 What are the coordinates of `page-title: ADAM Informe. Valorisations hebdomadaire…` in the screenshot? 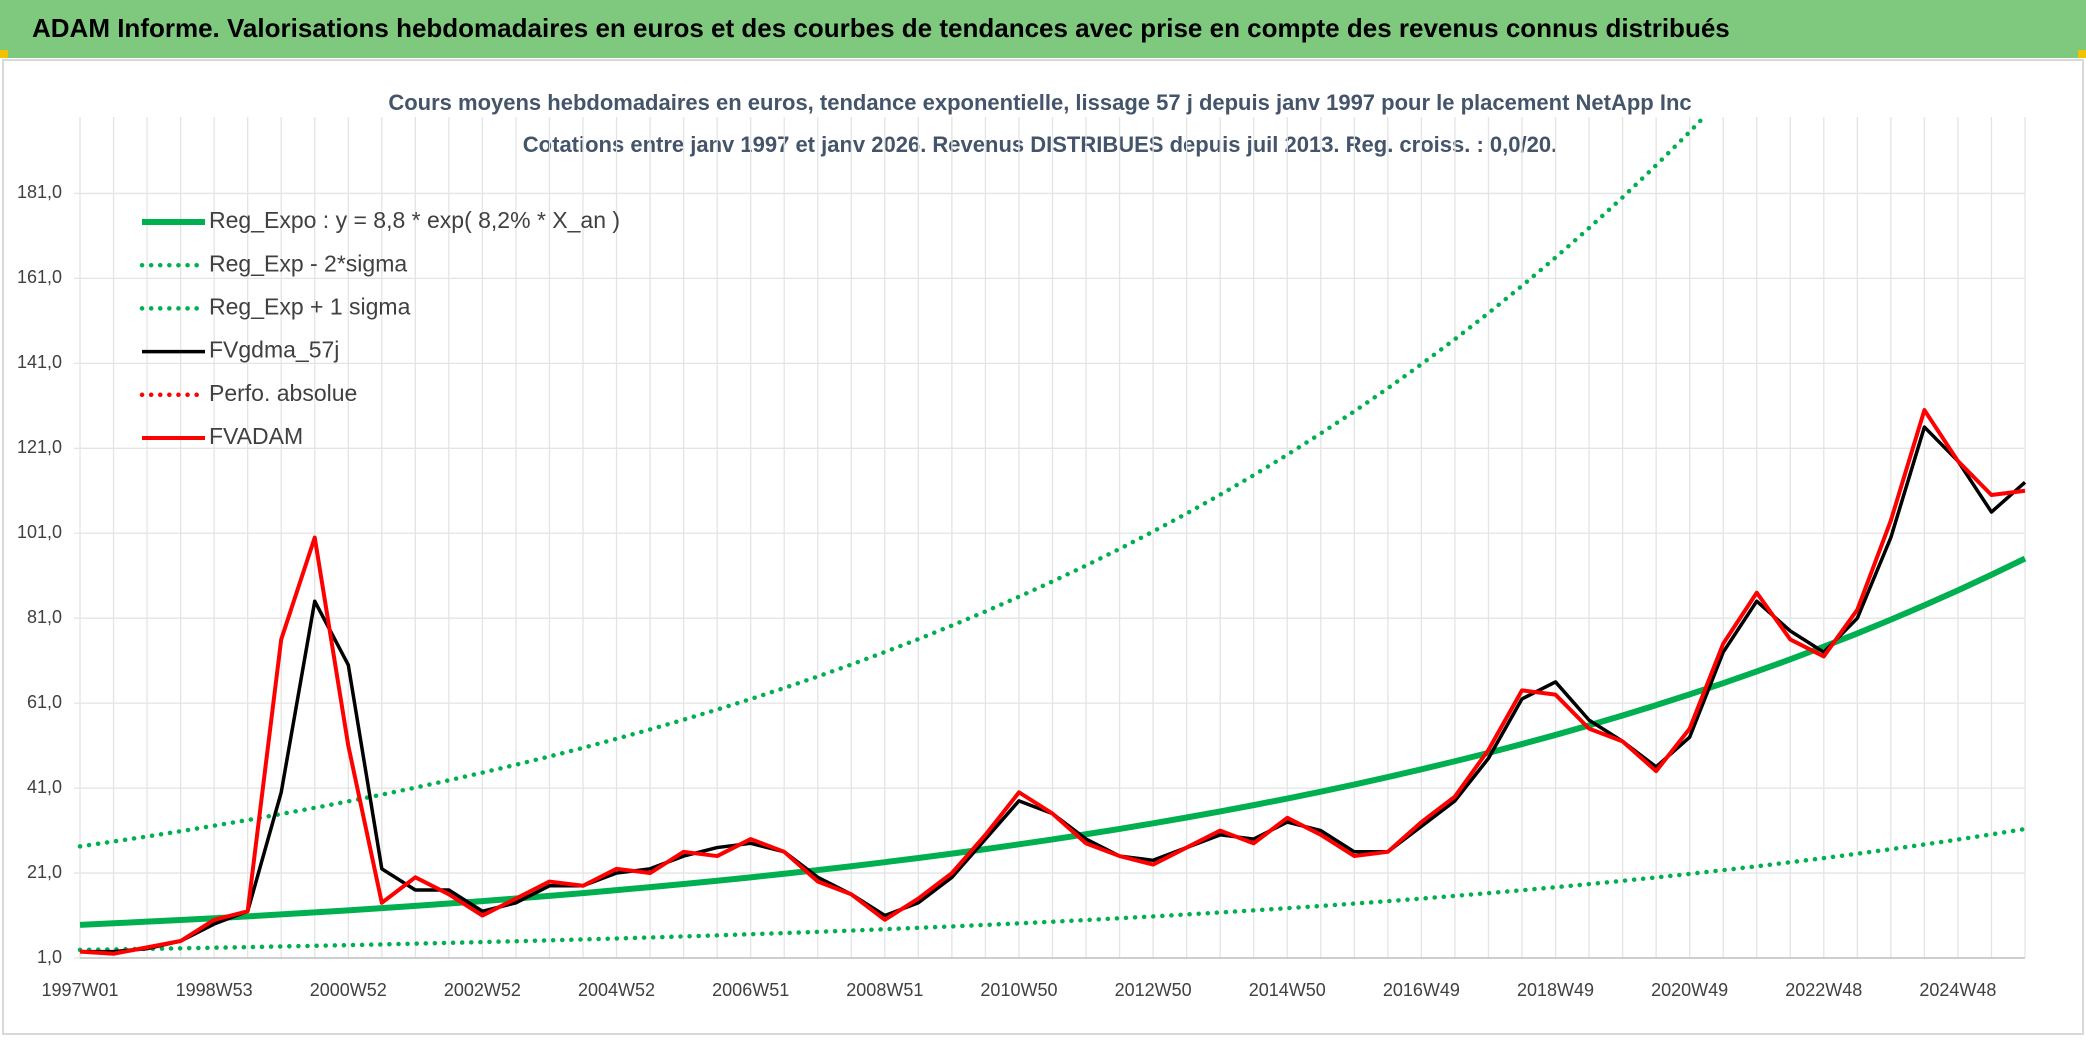 It's located at (881, 28).